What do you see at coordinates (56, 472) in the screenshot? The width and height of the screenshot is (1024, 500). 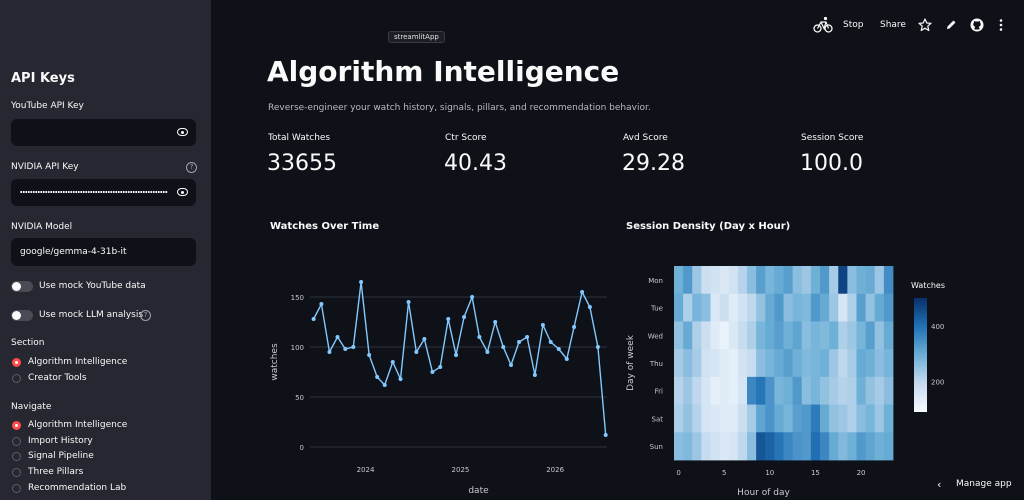 I see `nav-option-label: Three Pillars` at bounding box center [56, 472].